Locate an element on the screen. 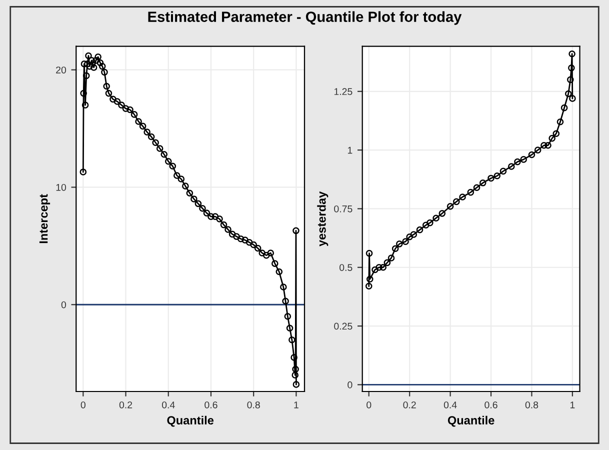  y-tick-label: 0.25 is located at coordinates (343, 326).